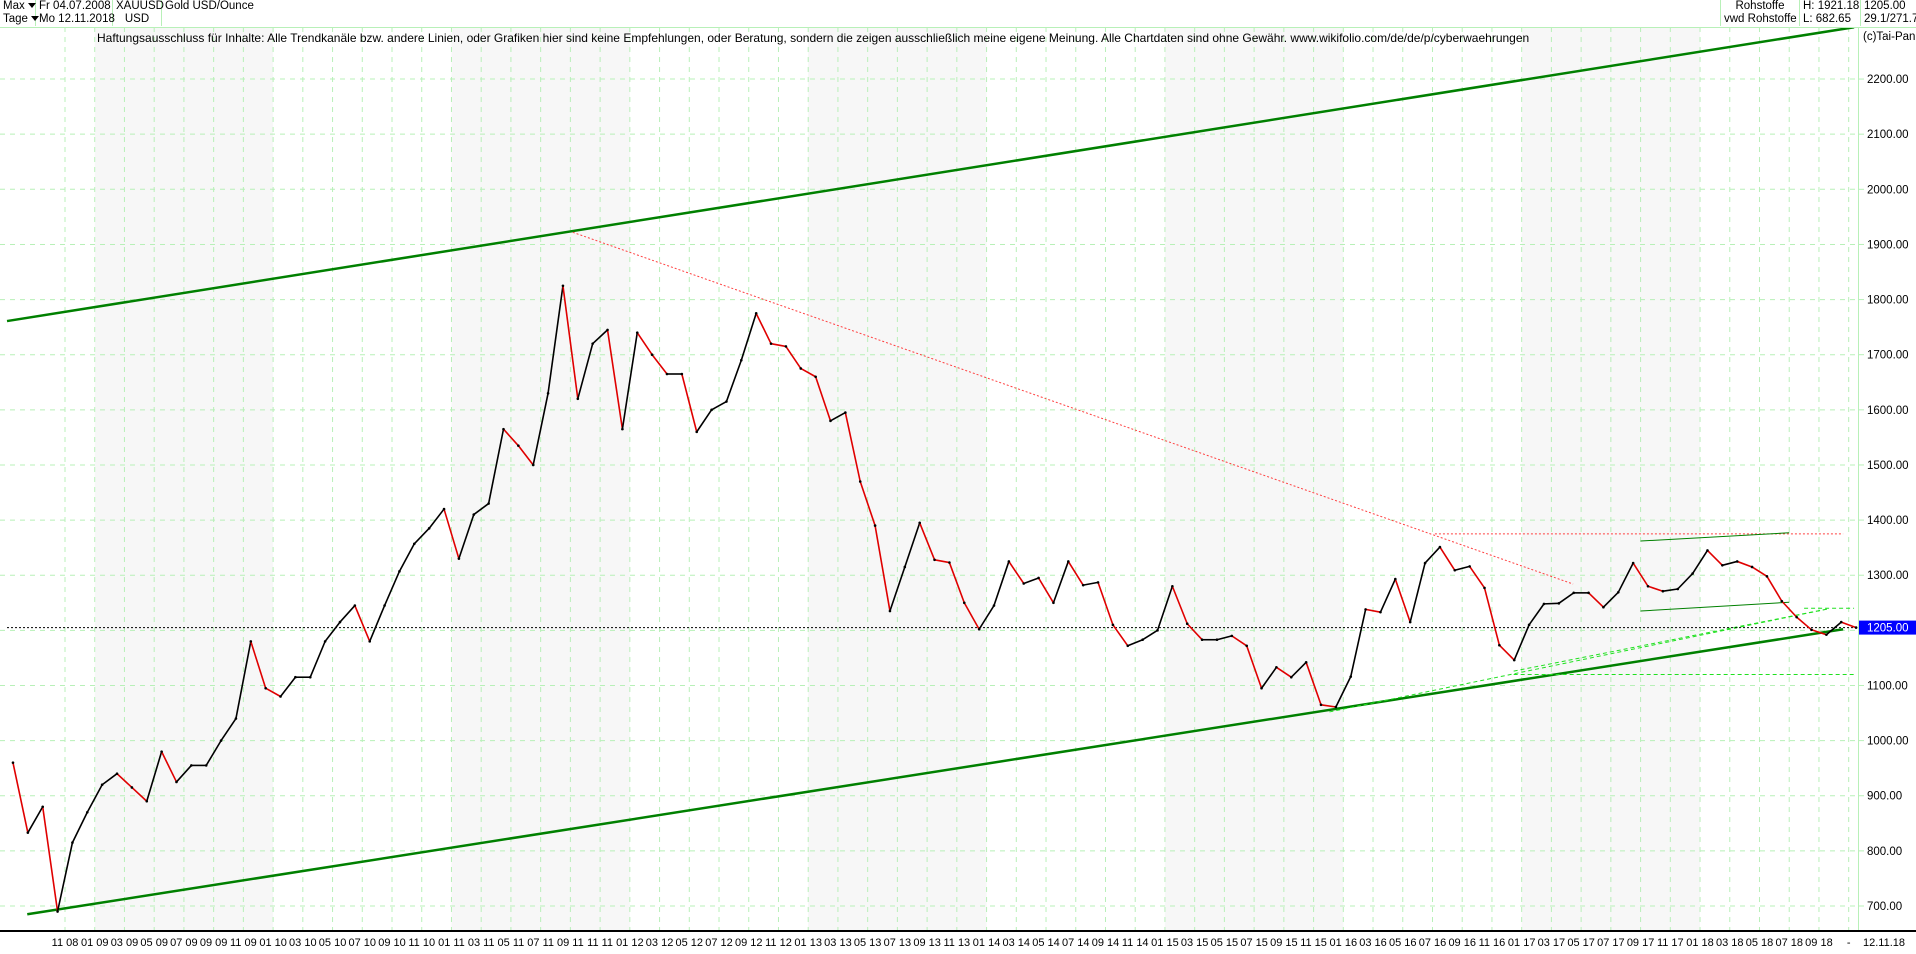 Image resolution: width=1916 pixels, height=954 pixels. I want to click on interval-dropdown: Tage, so click(19, 19).